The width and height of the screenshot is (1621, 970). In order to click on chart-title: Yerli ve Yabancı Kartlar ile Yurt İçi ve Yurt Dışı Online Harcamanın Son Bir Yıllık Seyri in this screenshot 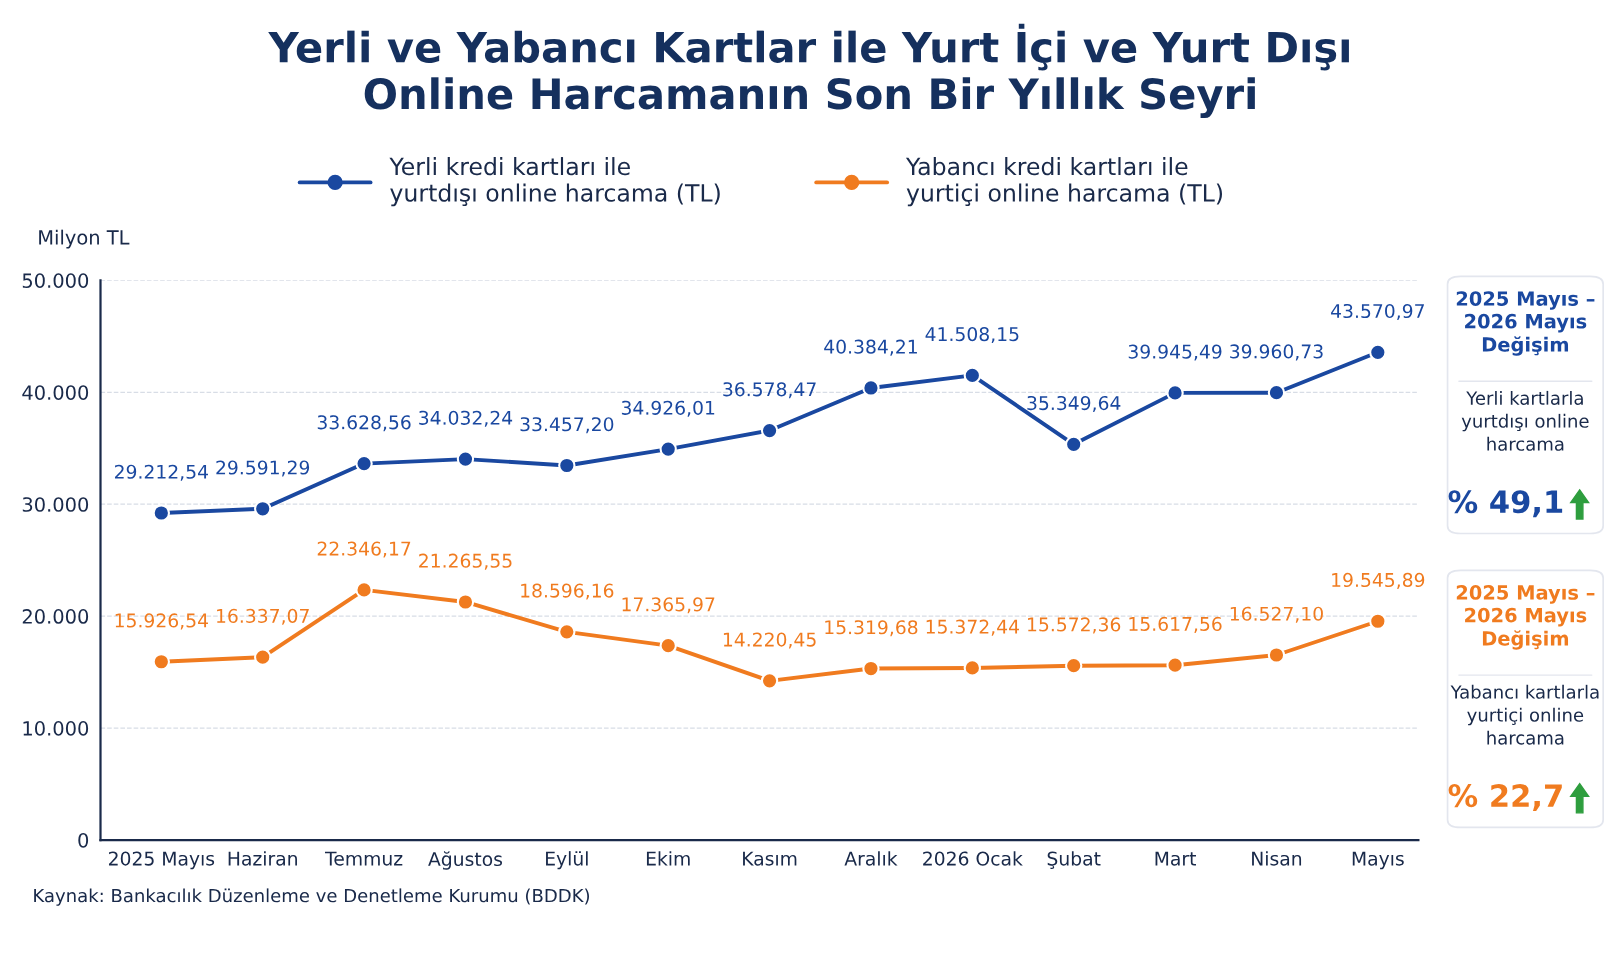, I will do `click(808, 70)`.